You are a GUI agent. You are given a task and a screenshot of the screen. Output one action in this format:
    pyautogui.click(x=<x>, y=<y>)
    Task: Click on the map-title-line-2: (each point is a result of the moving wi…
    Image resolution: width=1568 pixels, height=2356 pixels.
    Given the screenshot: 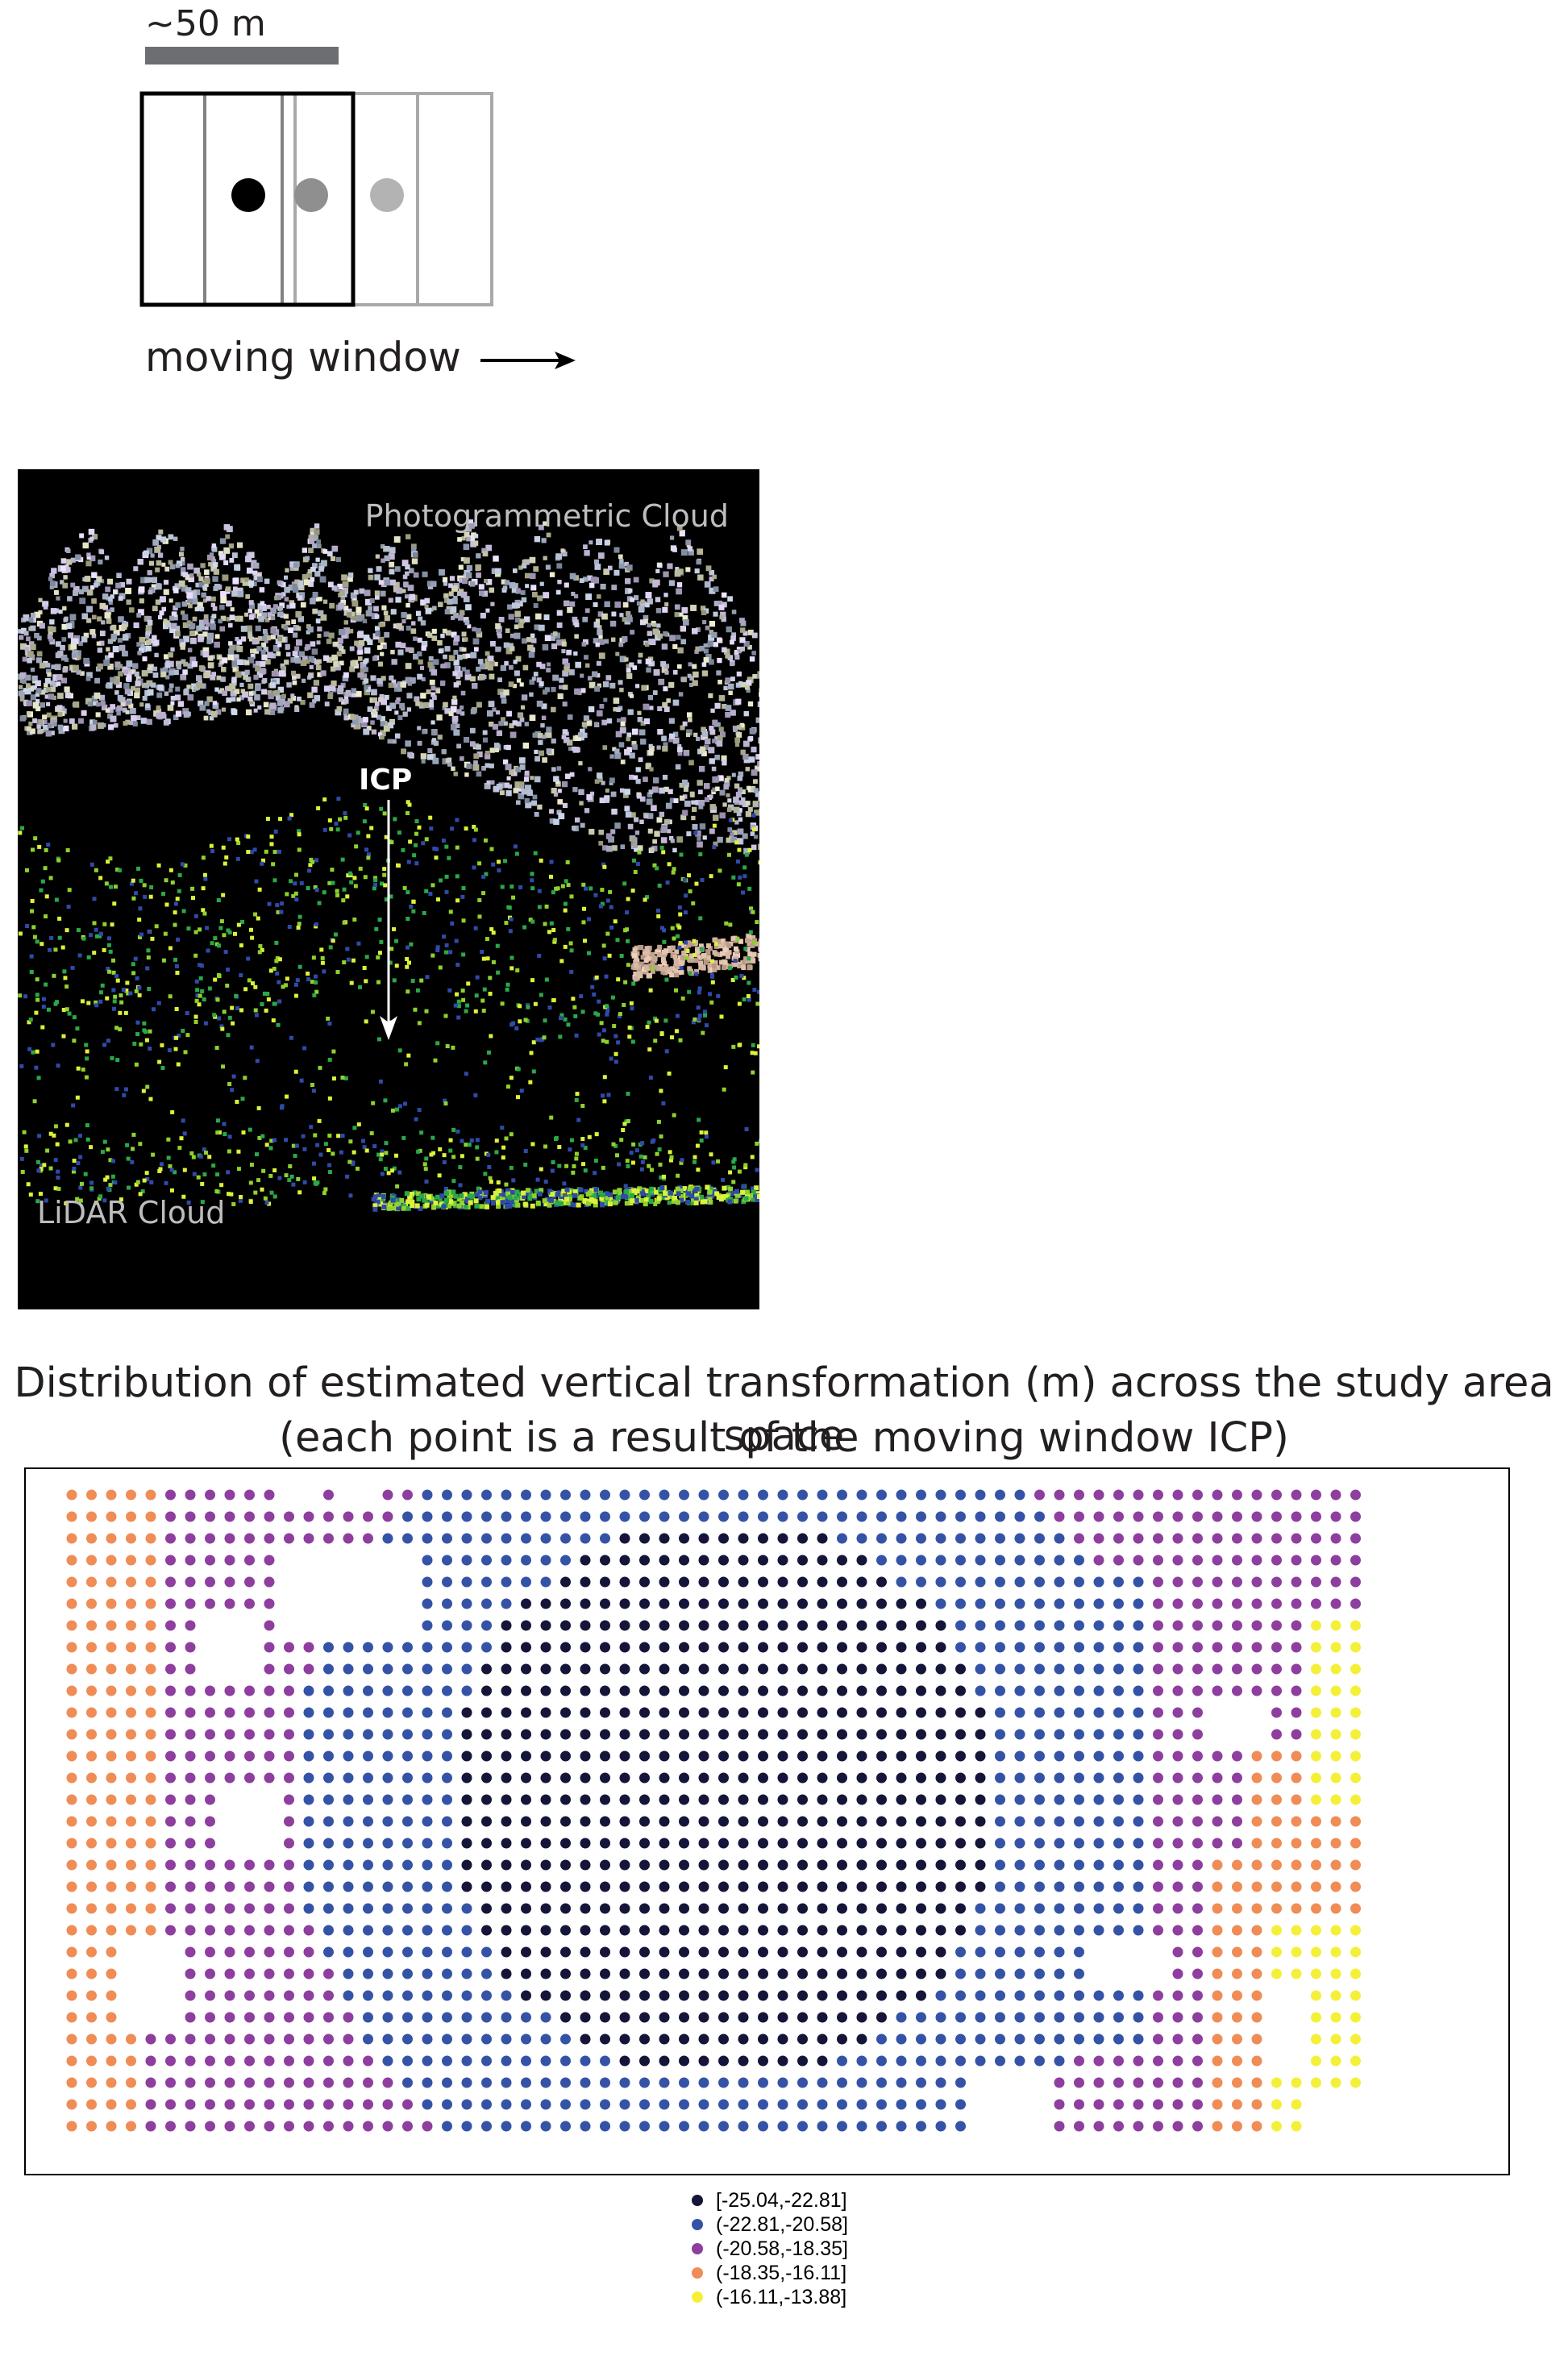 What is the action you would take?
    pyautogui.click(x=784, y=1438)
    